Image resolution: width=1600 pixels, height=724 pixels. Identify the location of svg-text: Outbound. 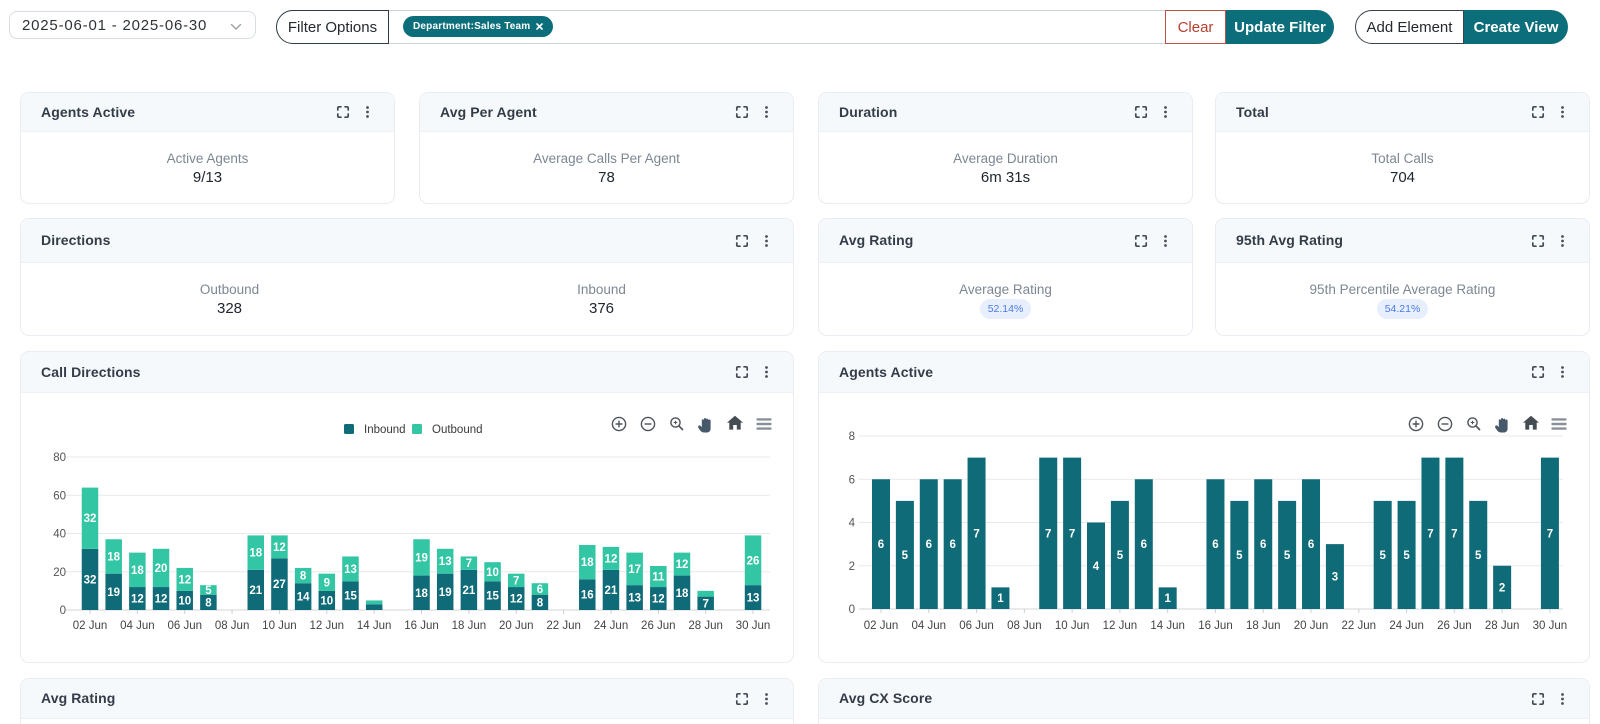
(457, 430).